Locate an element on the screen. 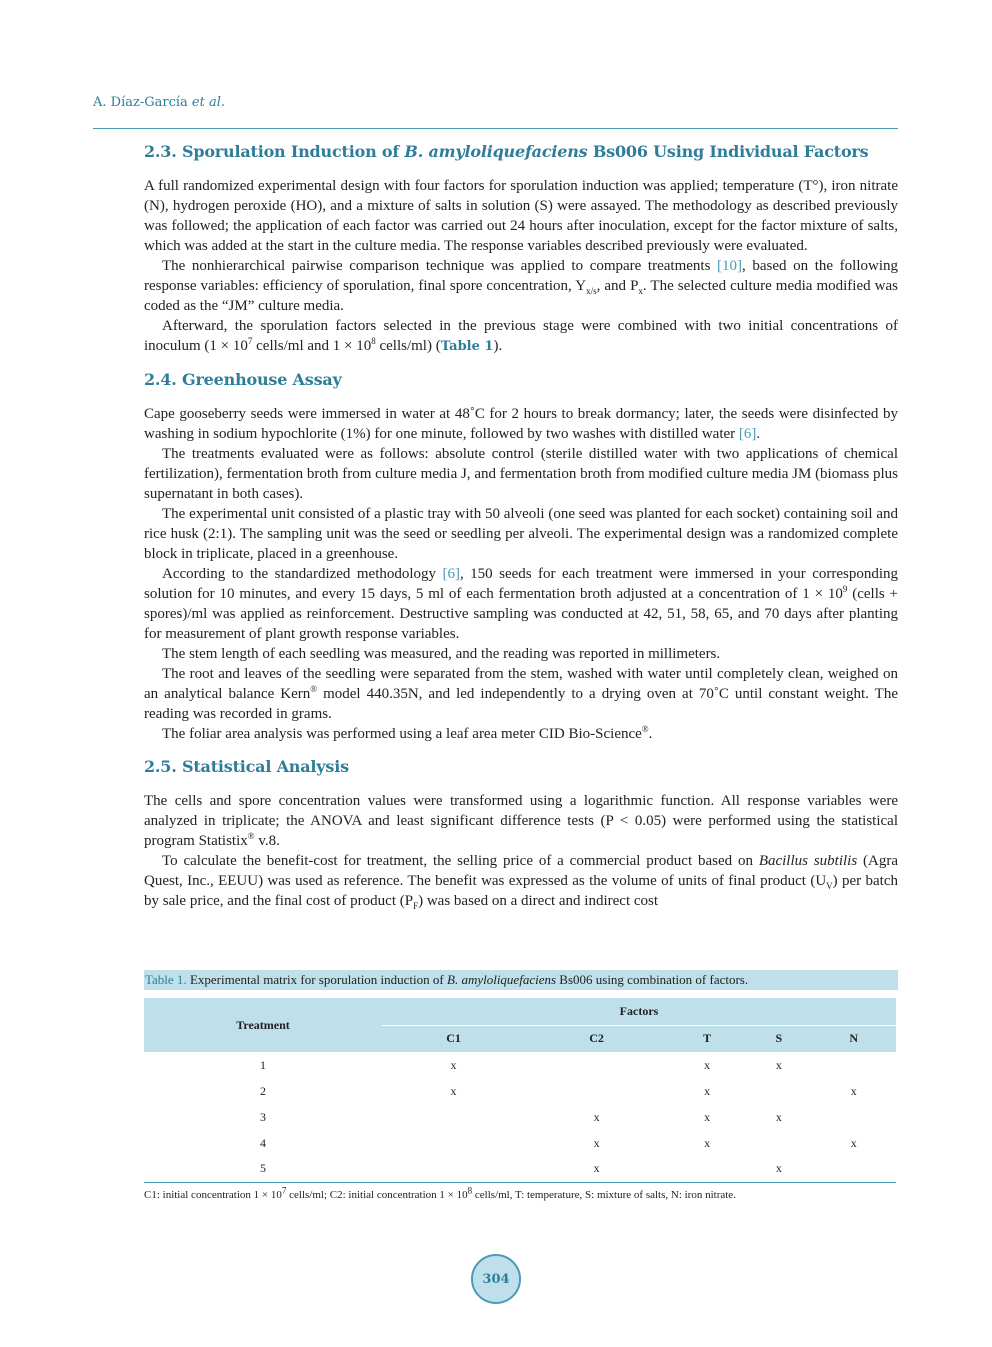 Image resolution: width=992 pixels, height=1347 pixels. table-label: Table 1. is located at coordinates (166, 979).